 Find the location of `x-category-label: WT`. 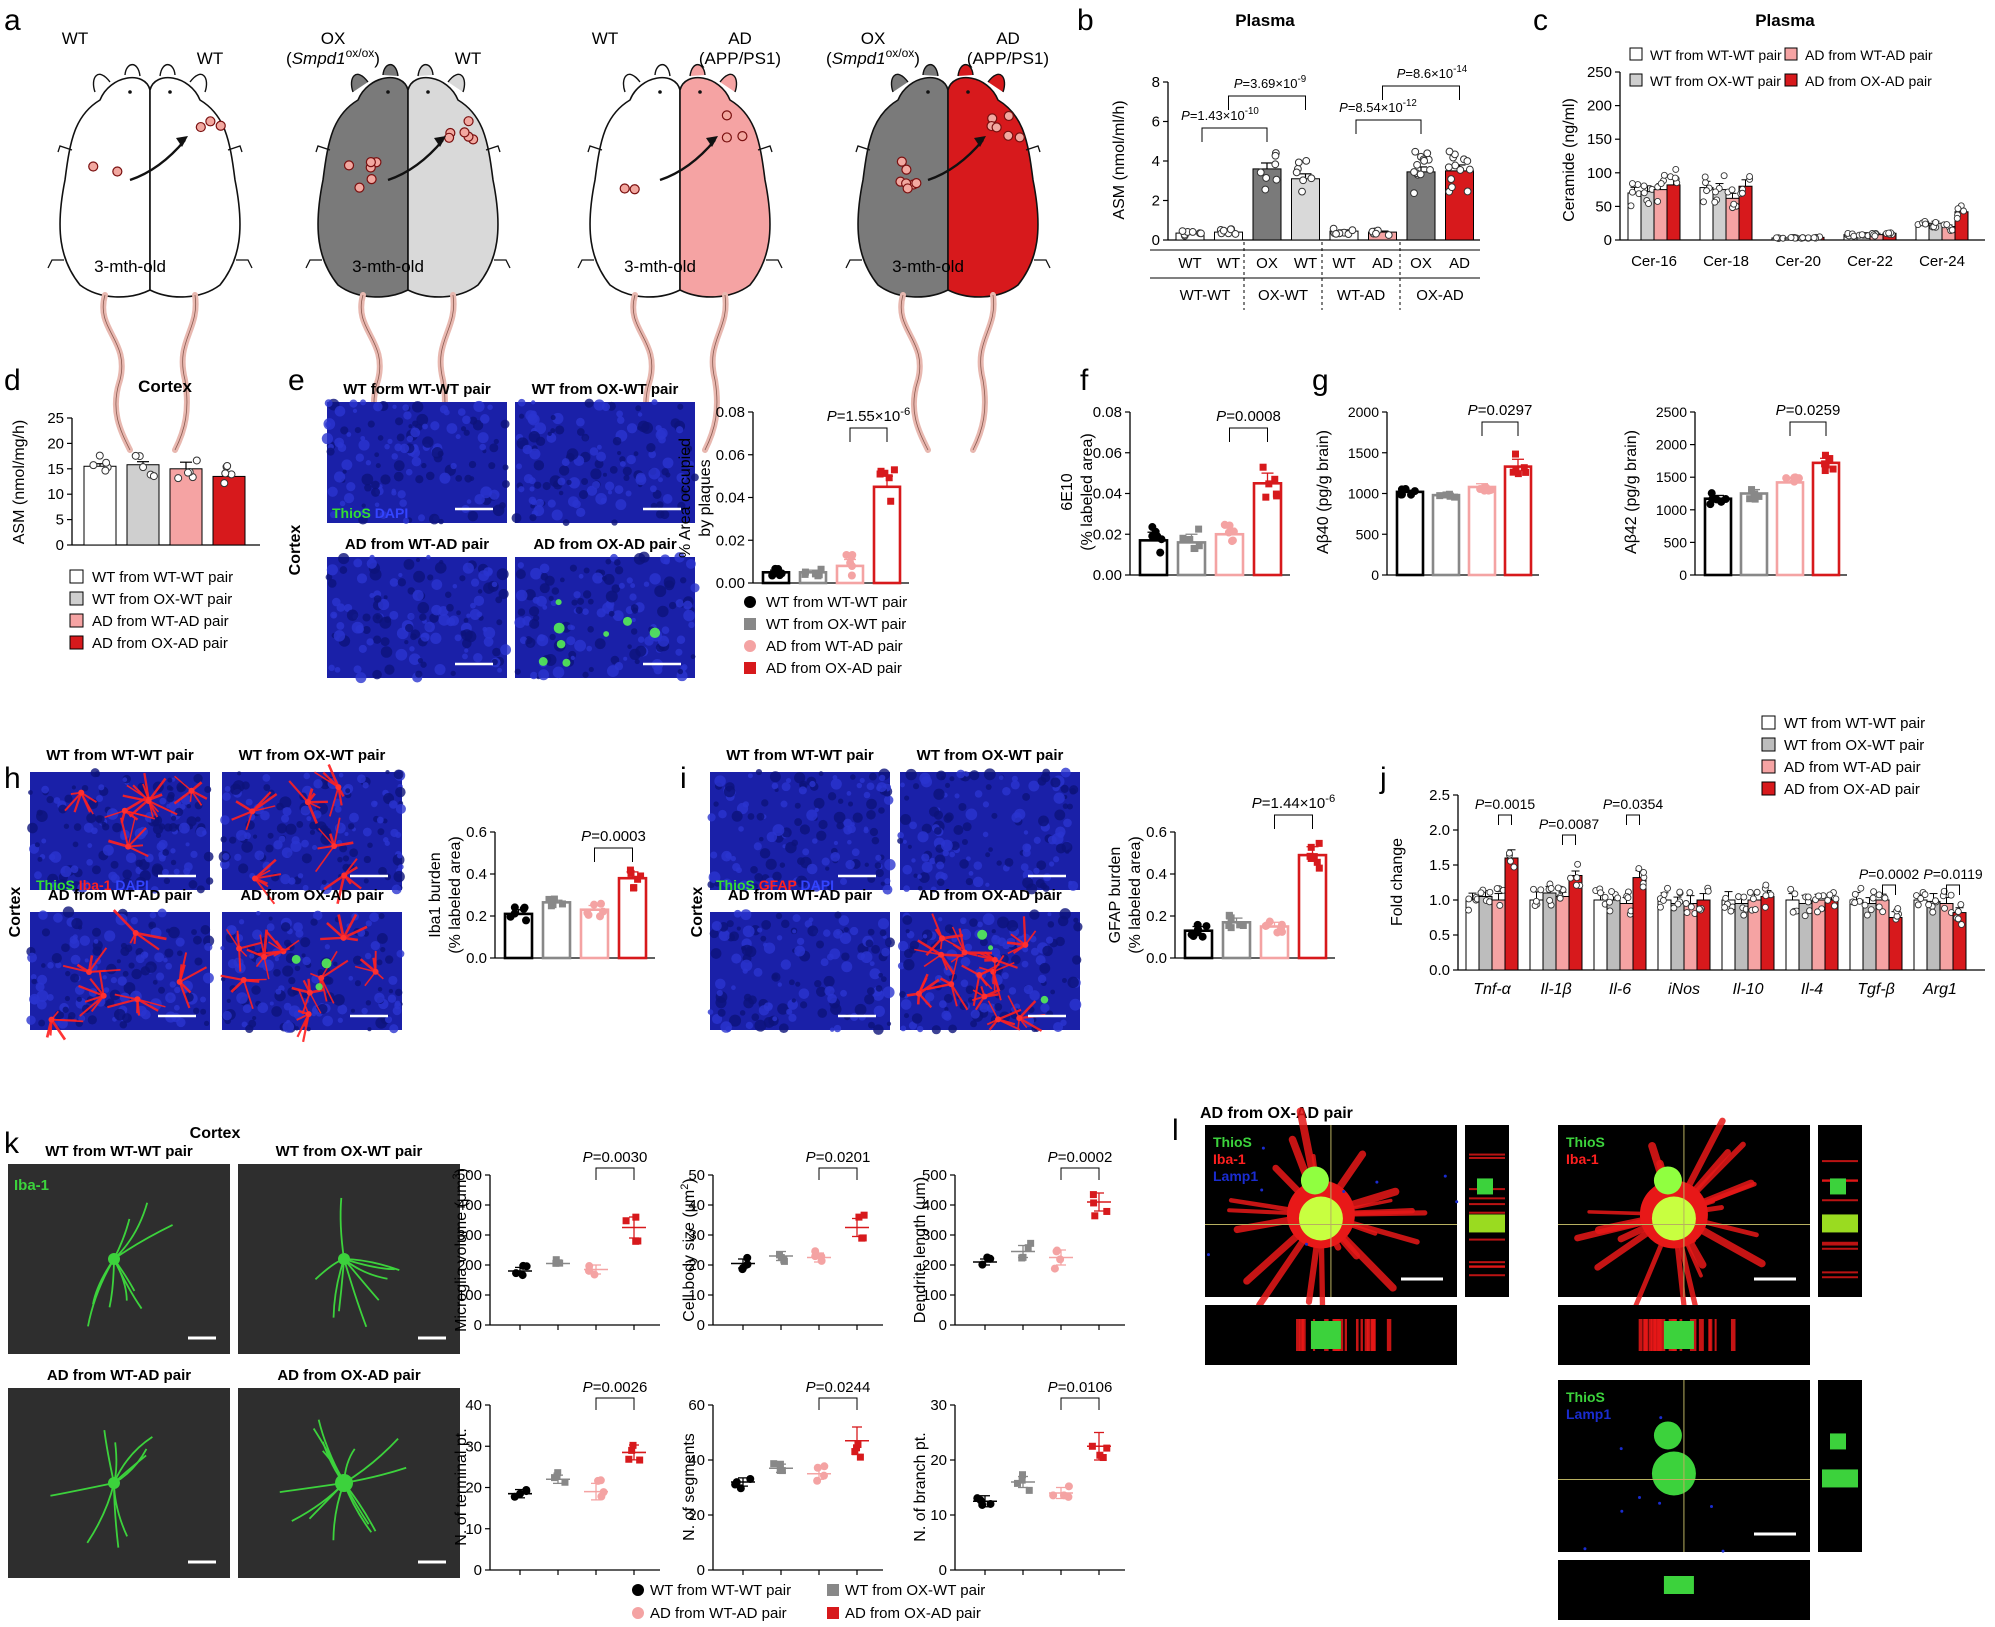

x-category-label: WT is located at coordinates (1228, 263).